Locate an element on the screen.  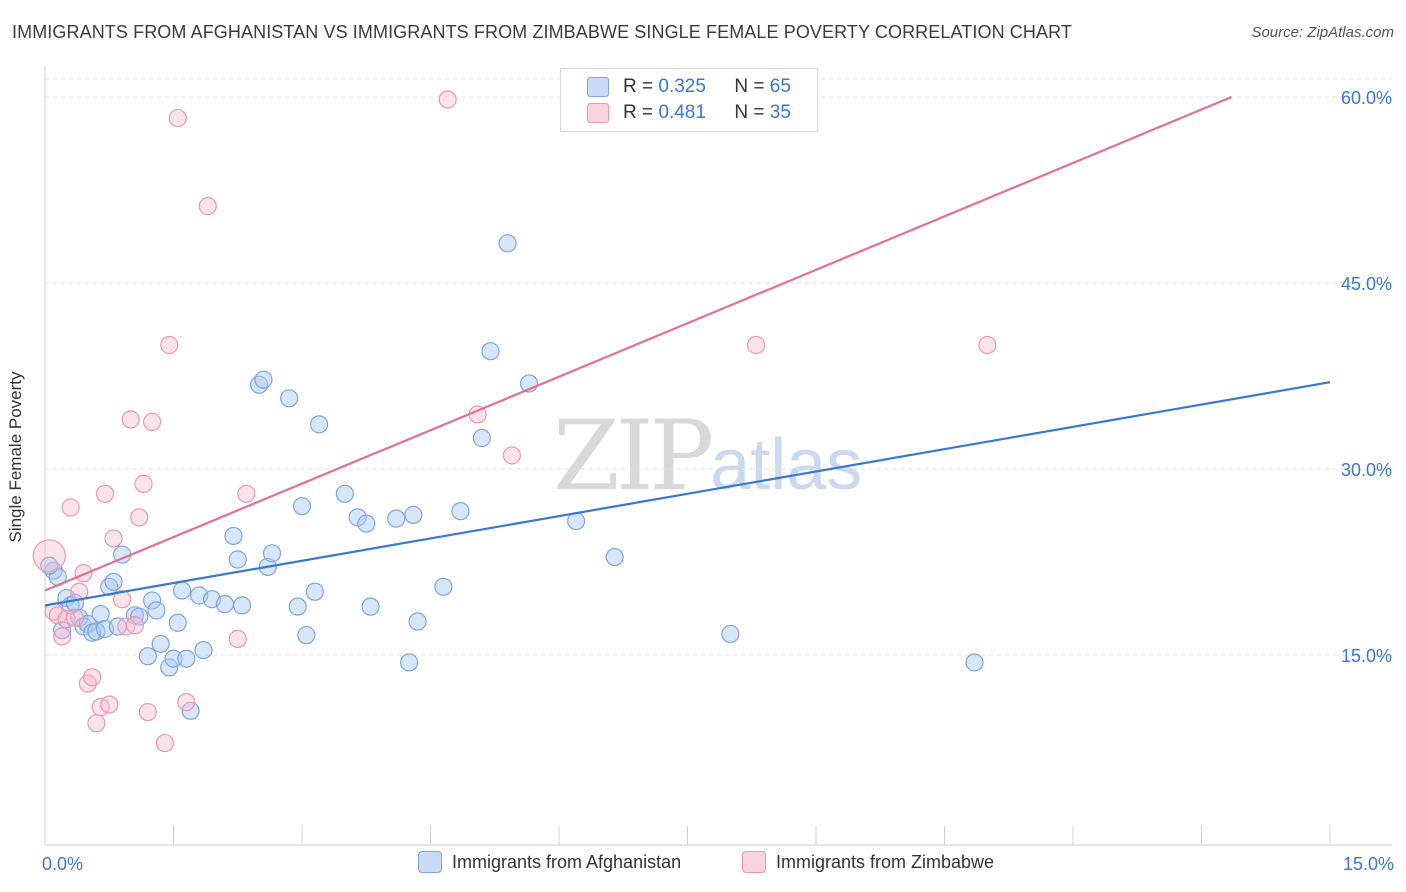
y-tick-label: 45.0% is located at coordinates (1366, 284).